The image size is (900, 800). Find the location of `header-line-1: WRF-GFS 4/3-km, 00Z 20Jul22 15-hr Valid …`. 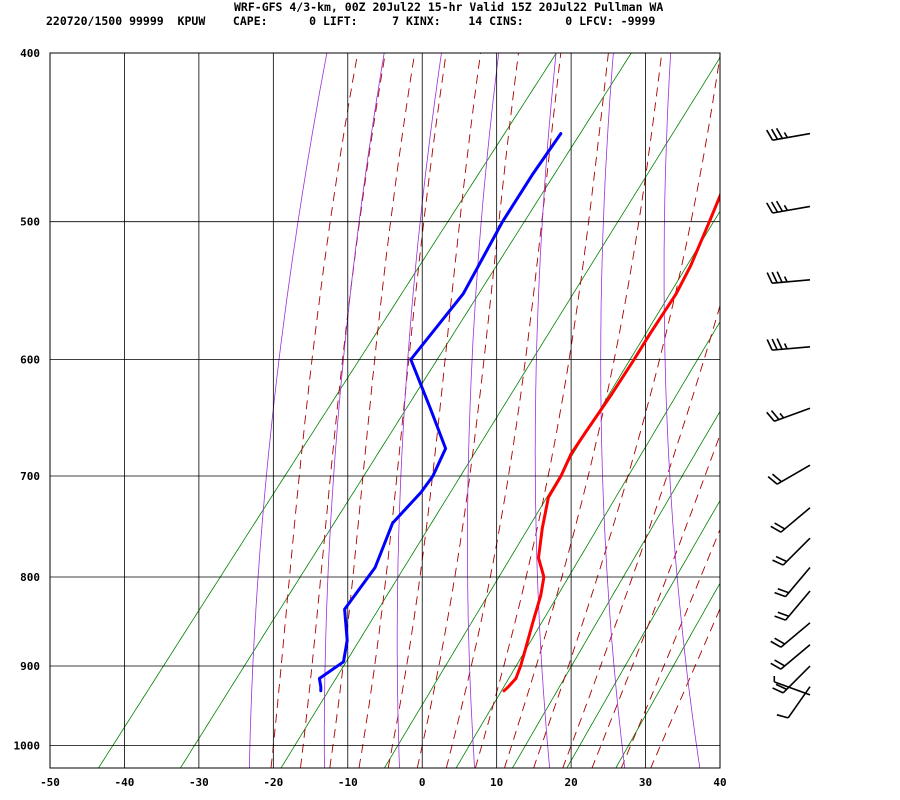

header-line-1: WRF-GFS 4/3-km, 00Z 20Jul22 15-hr Valid … is located at coordinates (448, 7).